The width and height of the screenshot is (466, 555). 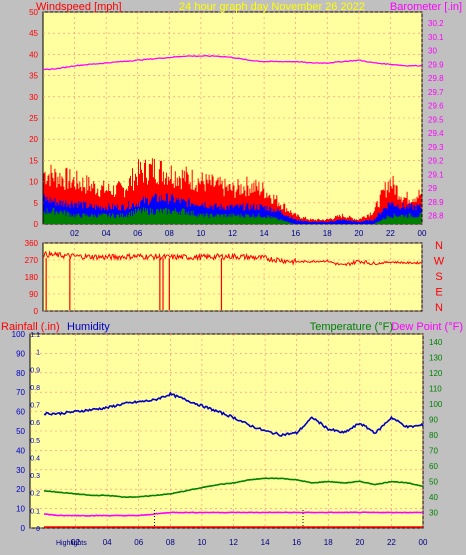 I want to click on y-tick-label-barometer: 30.2, so click(x=436, y=23).